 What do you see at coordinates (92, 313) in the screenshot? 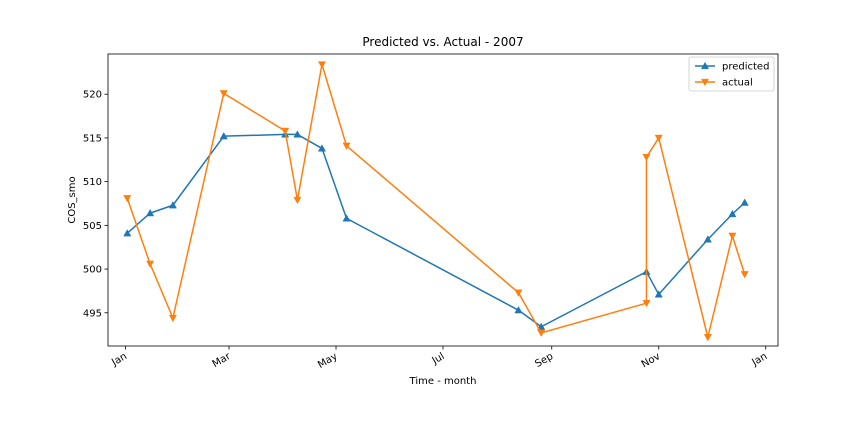
I see `y-tick-label: 495` at bounding box center [92, 313].